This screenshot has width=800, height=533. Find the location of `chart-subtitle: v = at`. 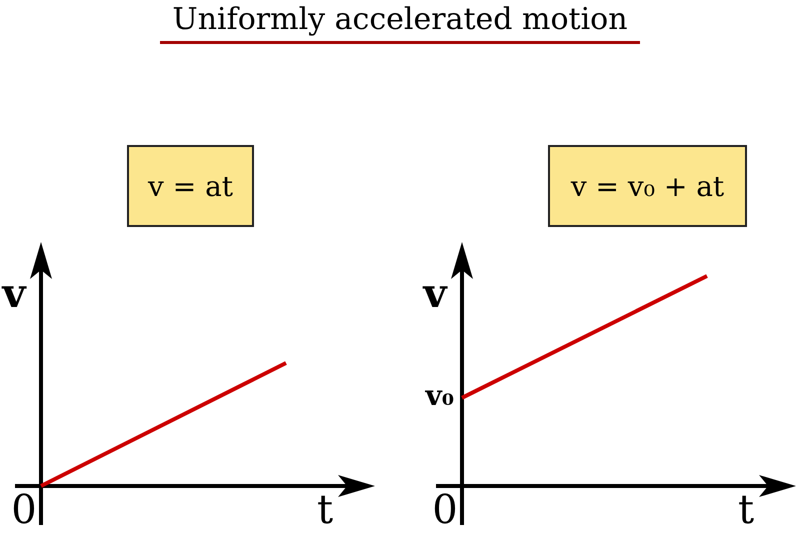

chart-subtitle: v = at is located at coordinates (191, 186).